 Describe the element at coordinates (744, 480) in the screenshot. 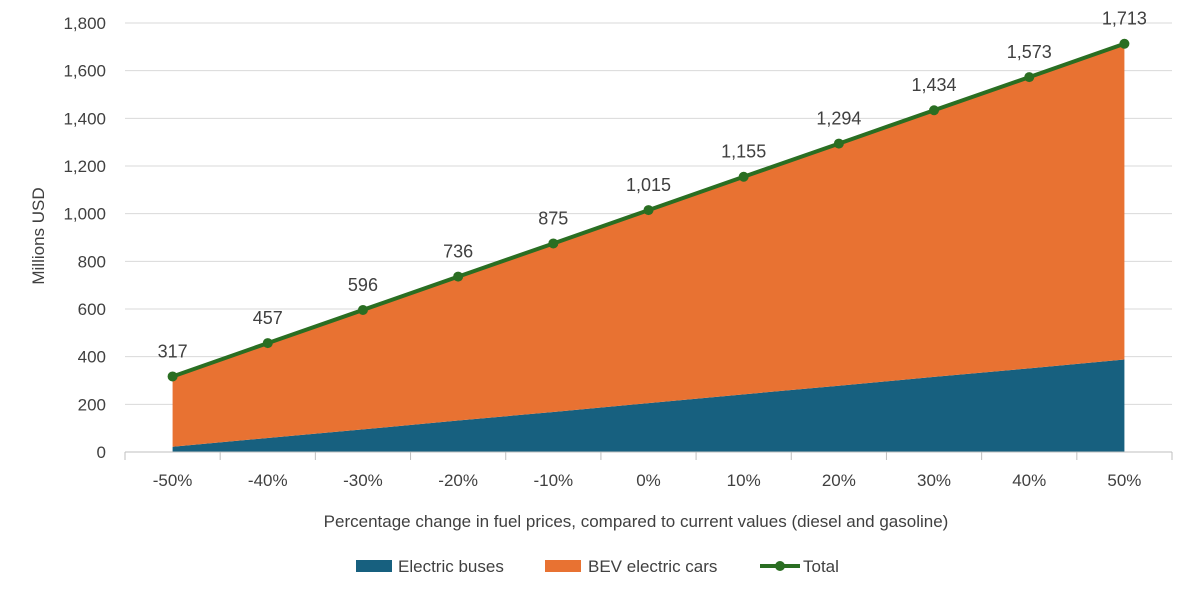

I see `x-tick-label: 10%` at that location.